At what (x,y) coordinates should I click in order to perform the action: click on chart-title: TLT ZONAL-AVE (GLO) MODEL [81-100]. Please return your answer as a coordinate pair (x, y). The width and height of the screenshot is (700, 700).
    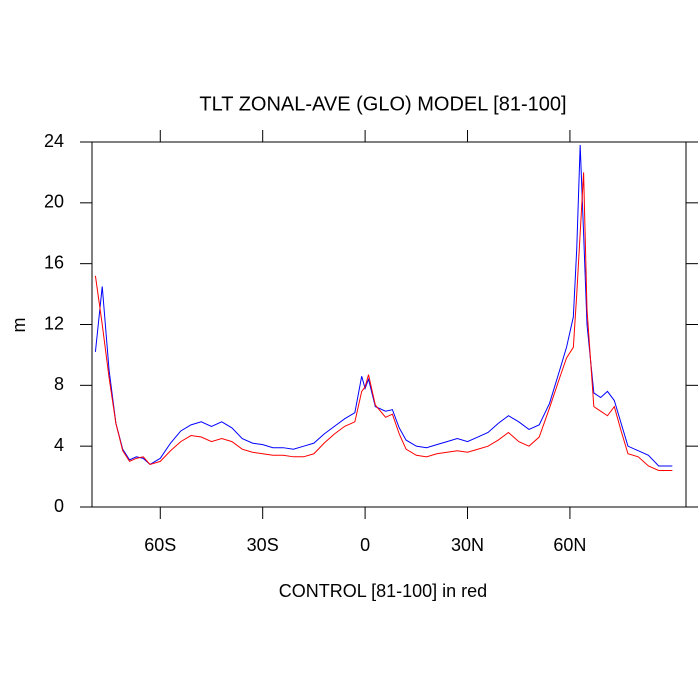
    Looking at the image, I should click on (382, 104).